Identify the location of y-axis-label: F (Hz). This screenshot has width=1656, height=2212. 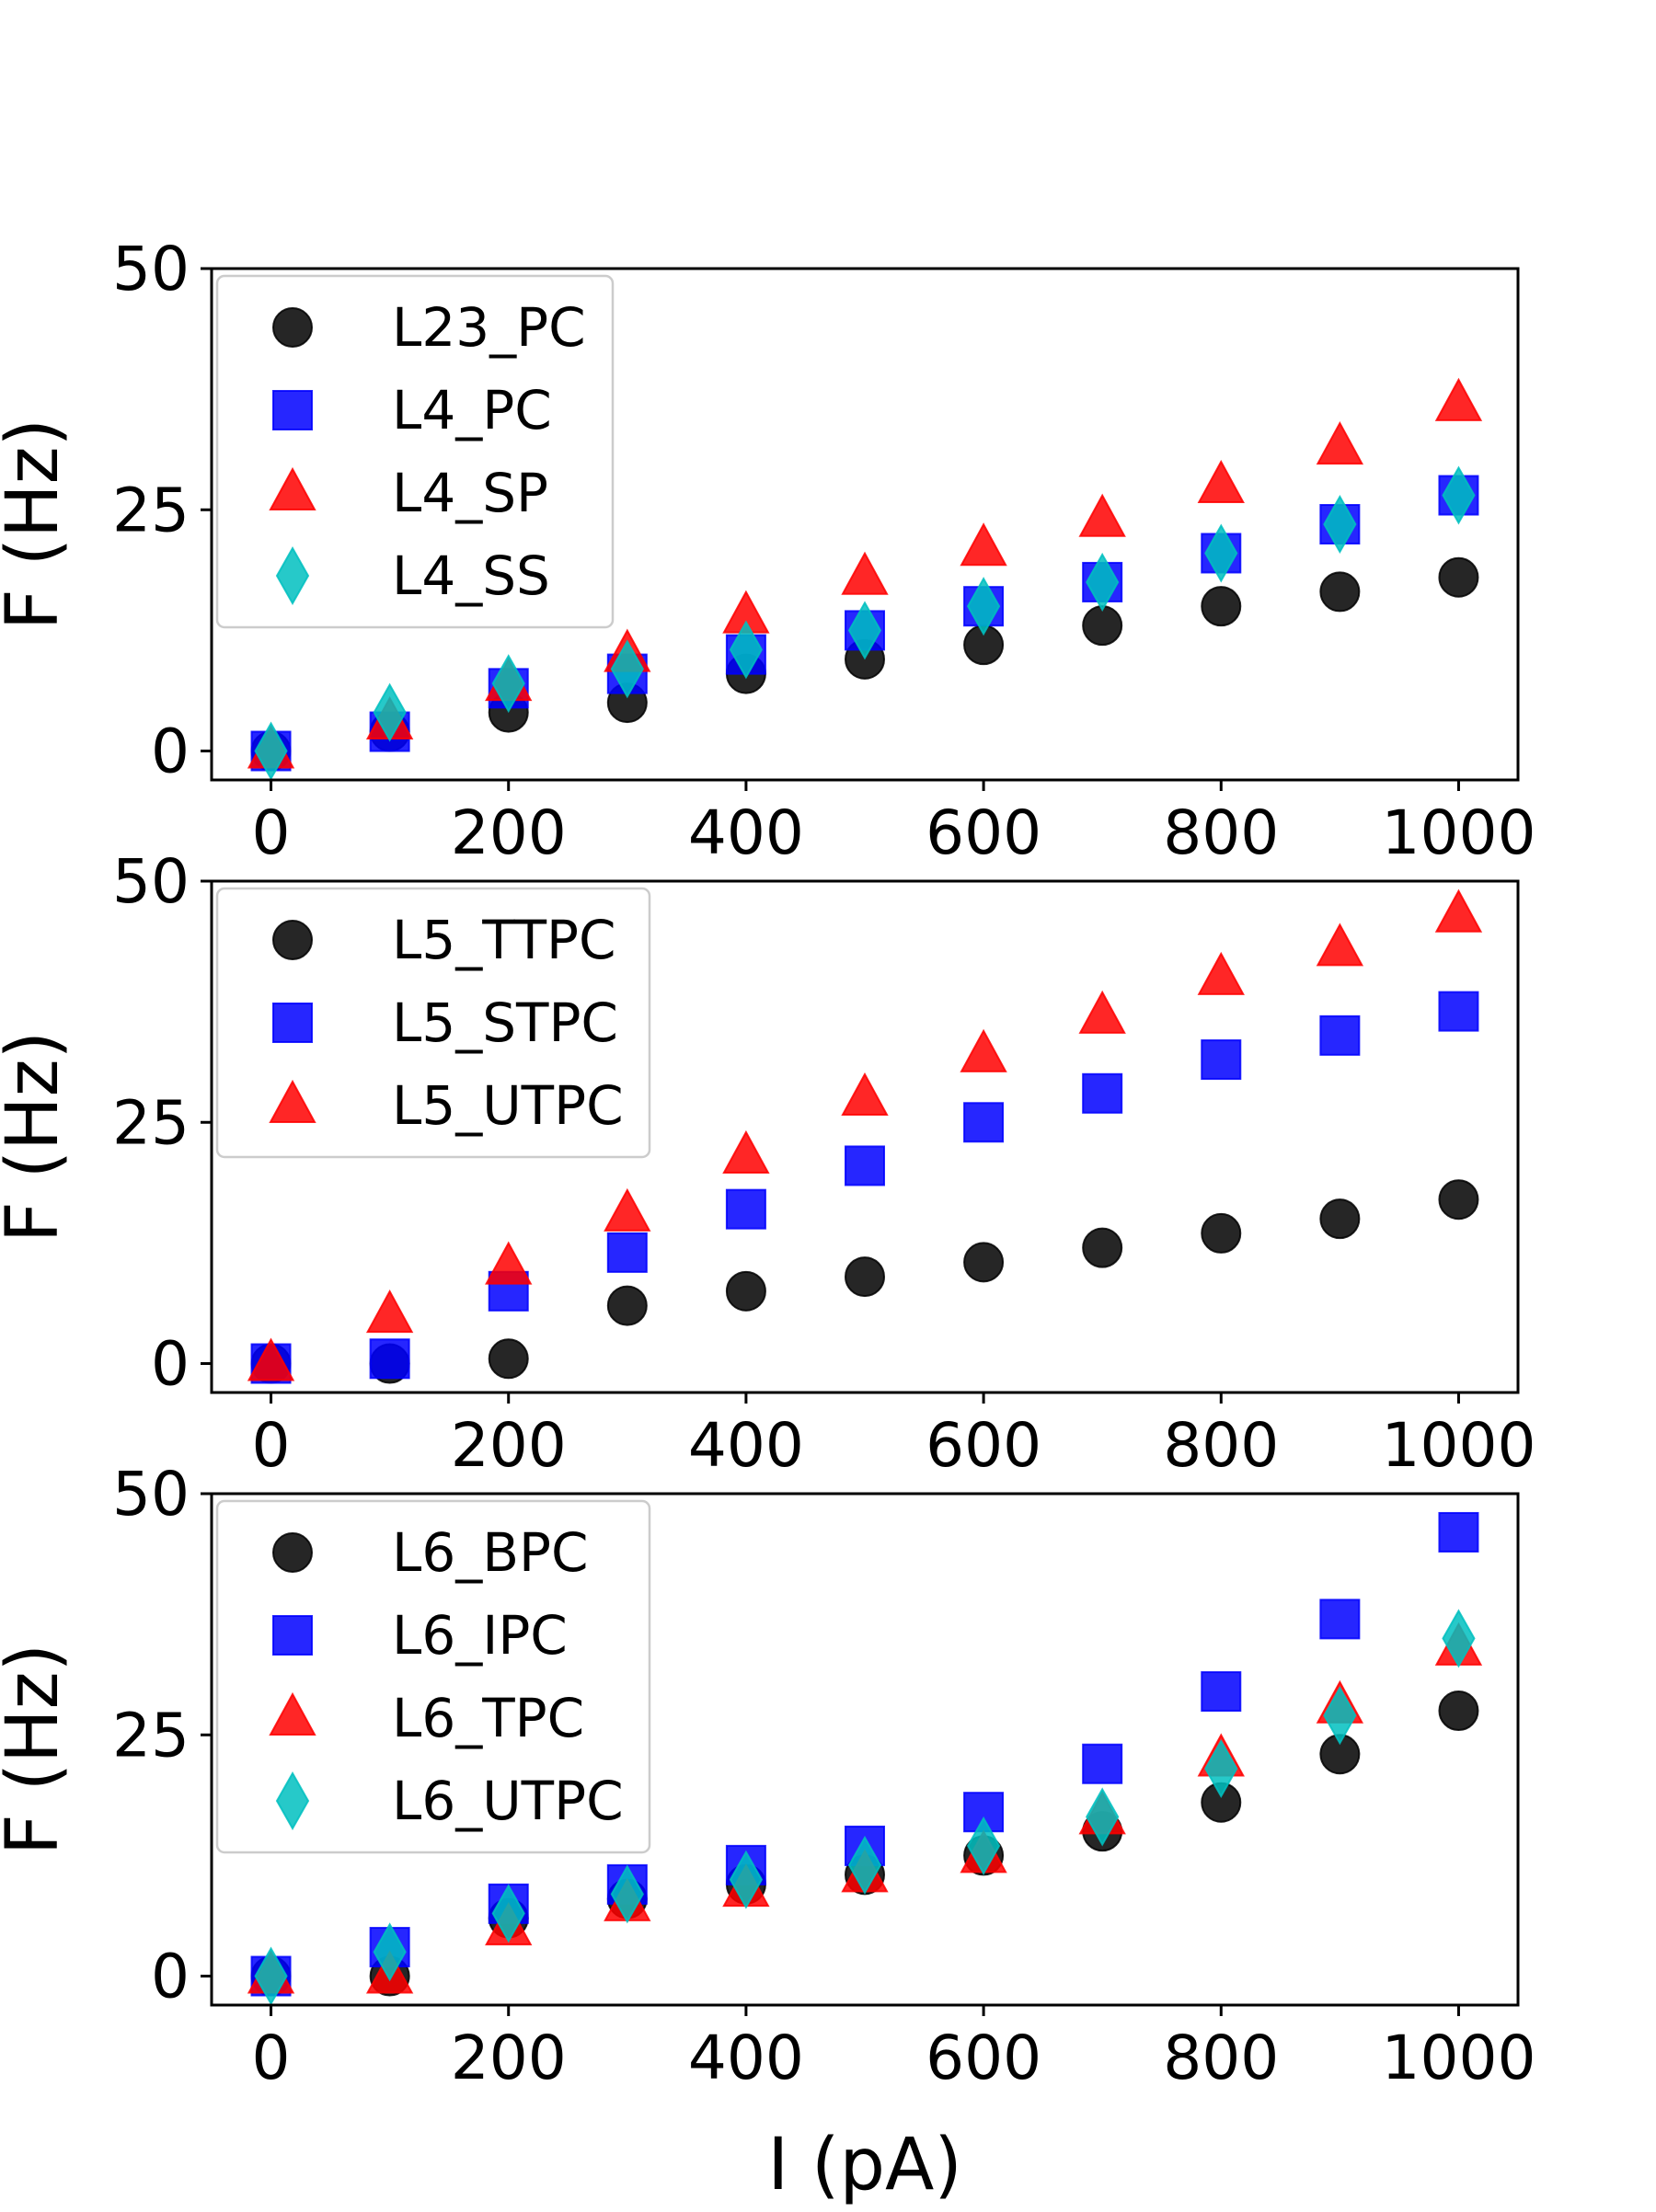
(37, 524).